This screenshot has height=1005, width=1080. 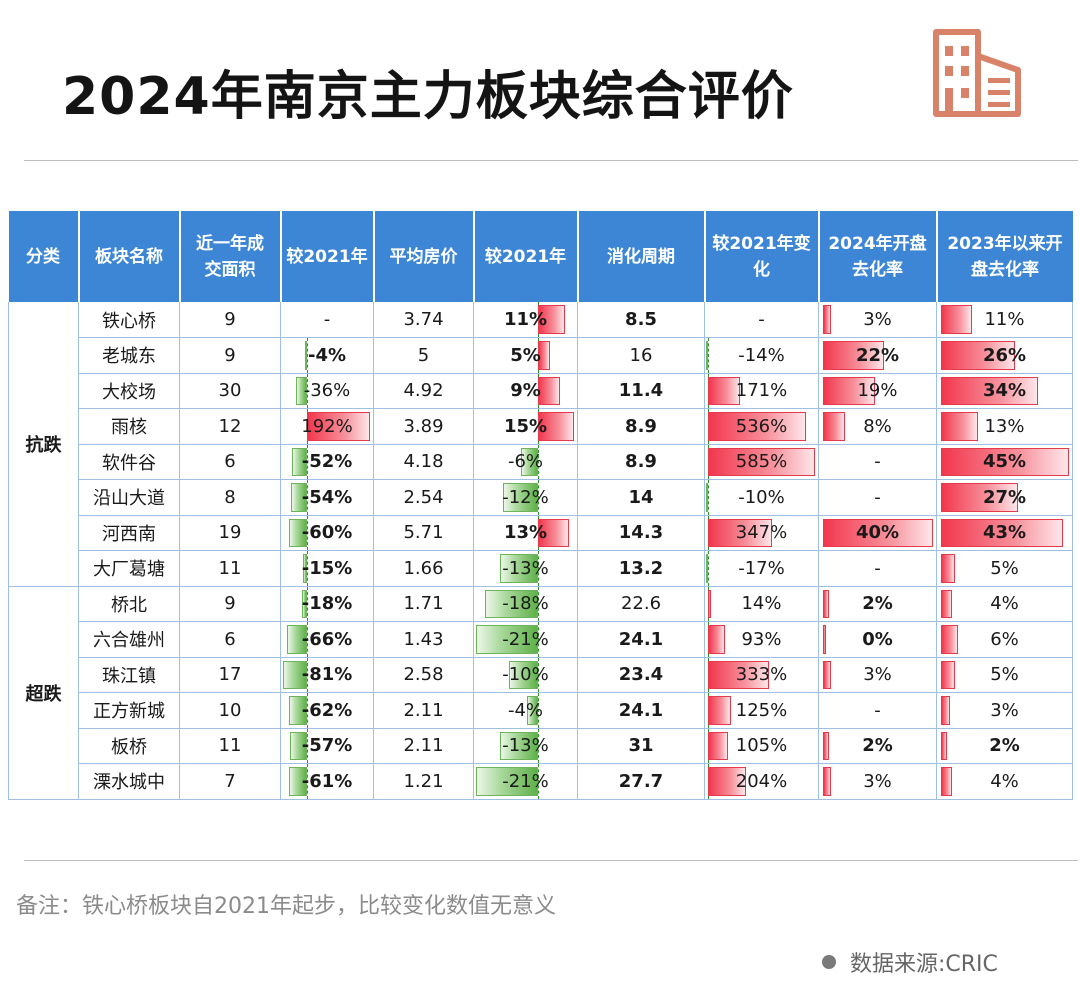 What do you see at coordinates (641, 604) in the screenshot?
I see `cell-cycle: 22.6` at bounding box center [641, 604].